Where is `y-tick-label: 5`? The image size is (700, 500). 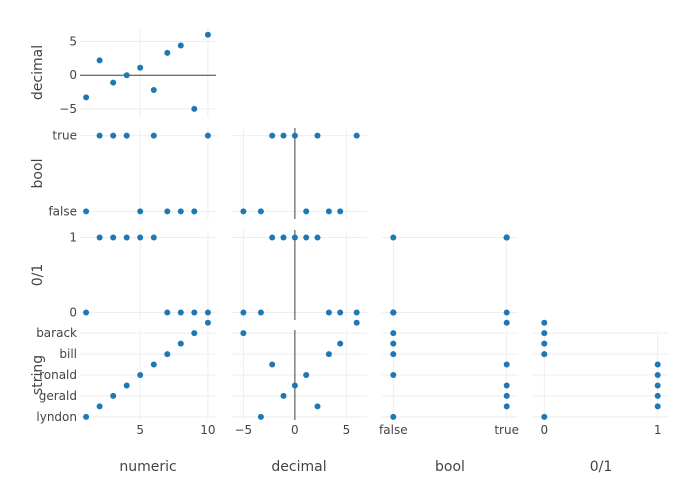
y-tick-label: 5 is located at coordinates (73, 41).